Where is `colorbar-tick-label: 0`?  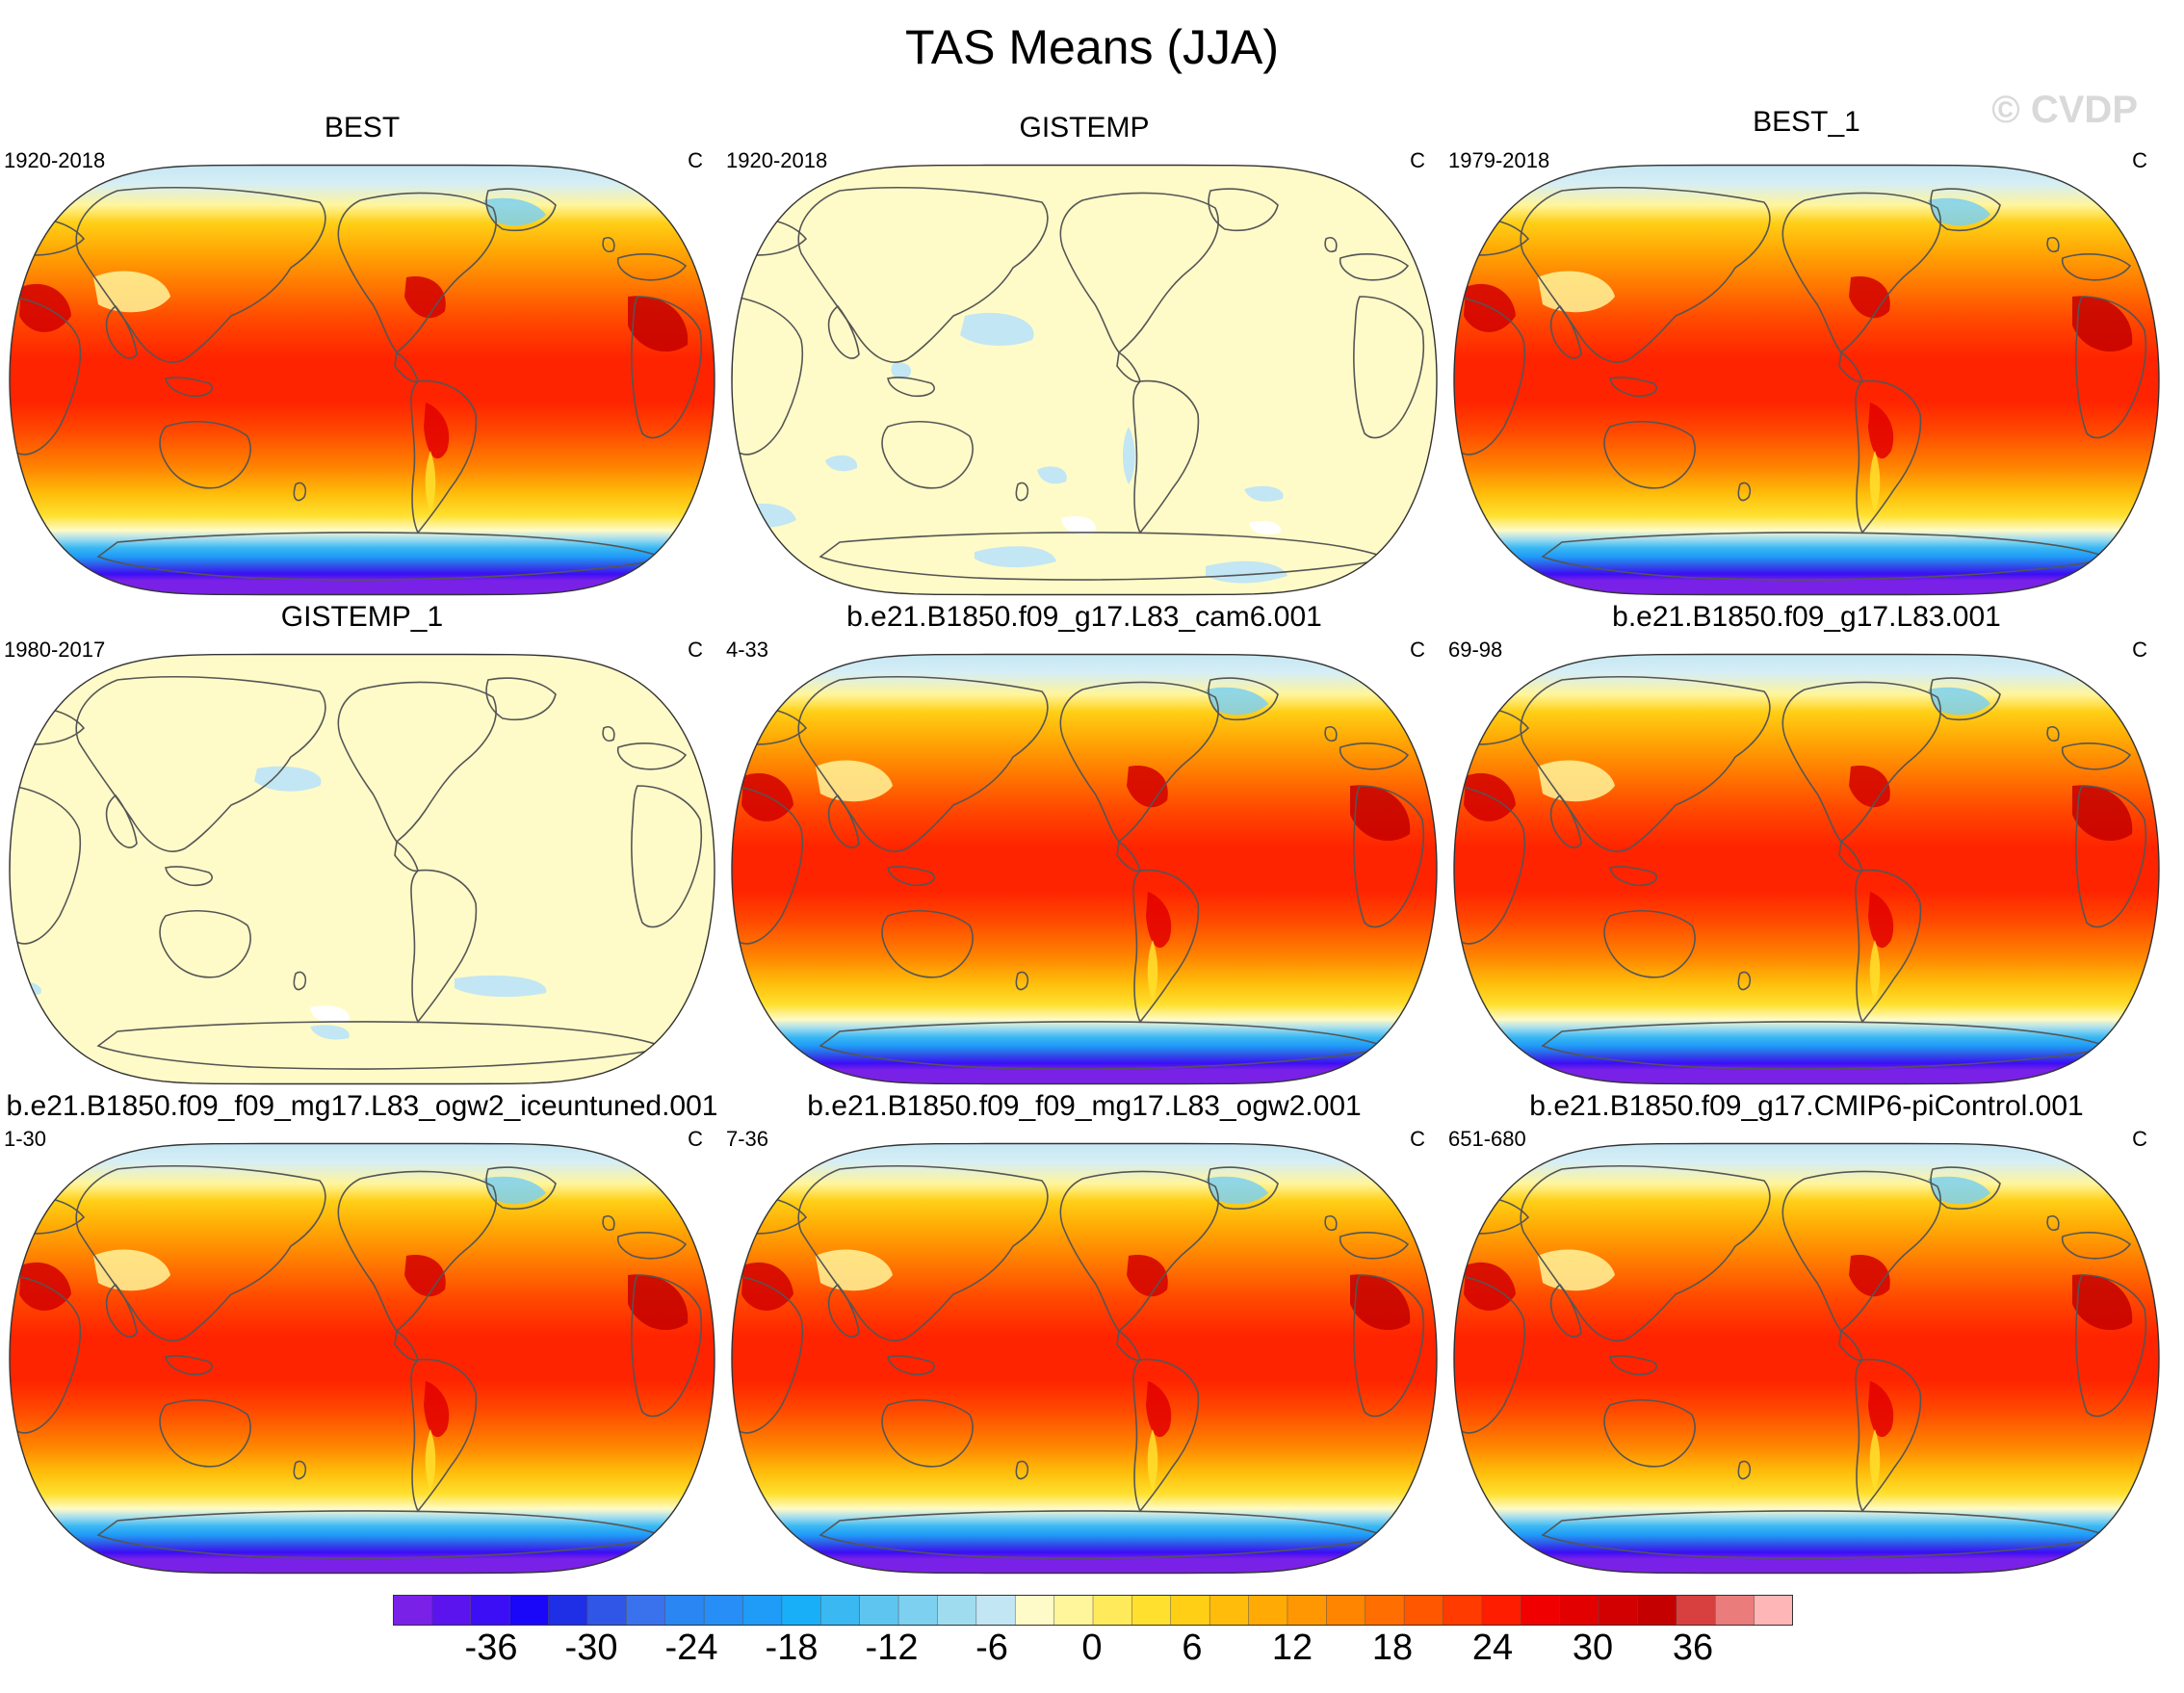 colorbar-tick-label: 0 is located at coordinates (1092, 1648).